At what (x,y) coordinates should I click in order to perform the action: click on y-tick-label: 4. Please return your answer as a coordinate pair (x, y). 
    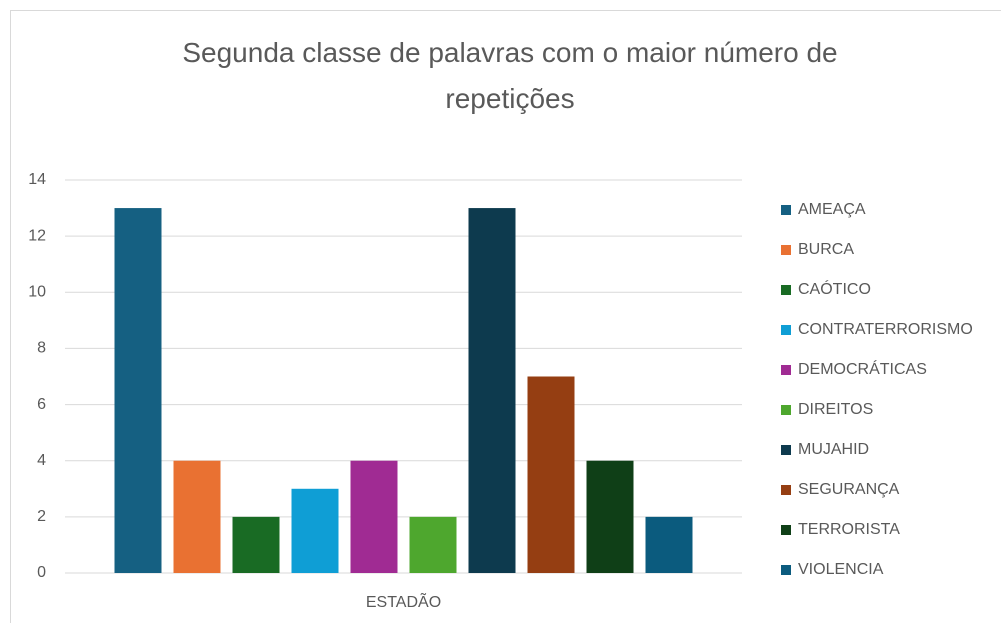
    Looking at the image, I should click on (41, 460).